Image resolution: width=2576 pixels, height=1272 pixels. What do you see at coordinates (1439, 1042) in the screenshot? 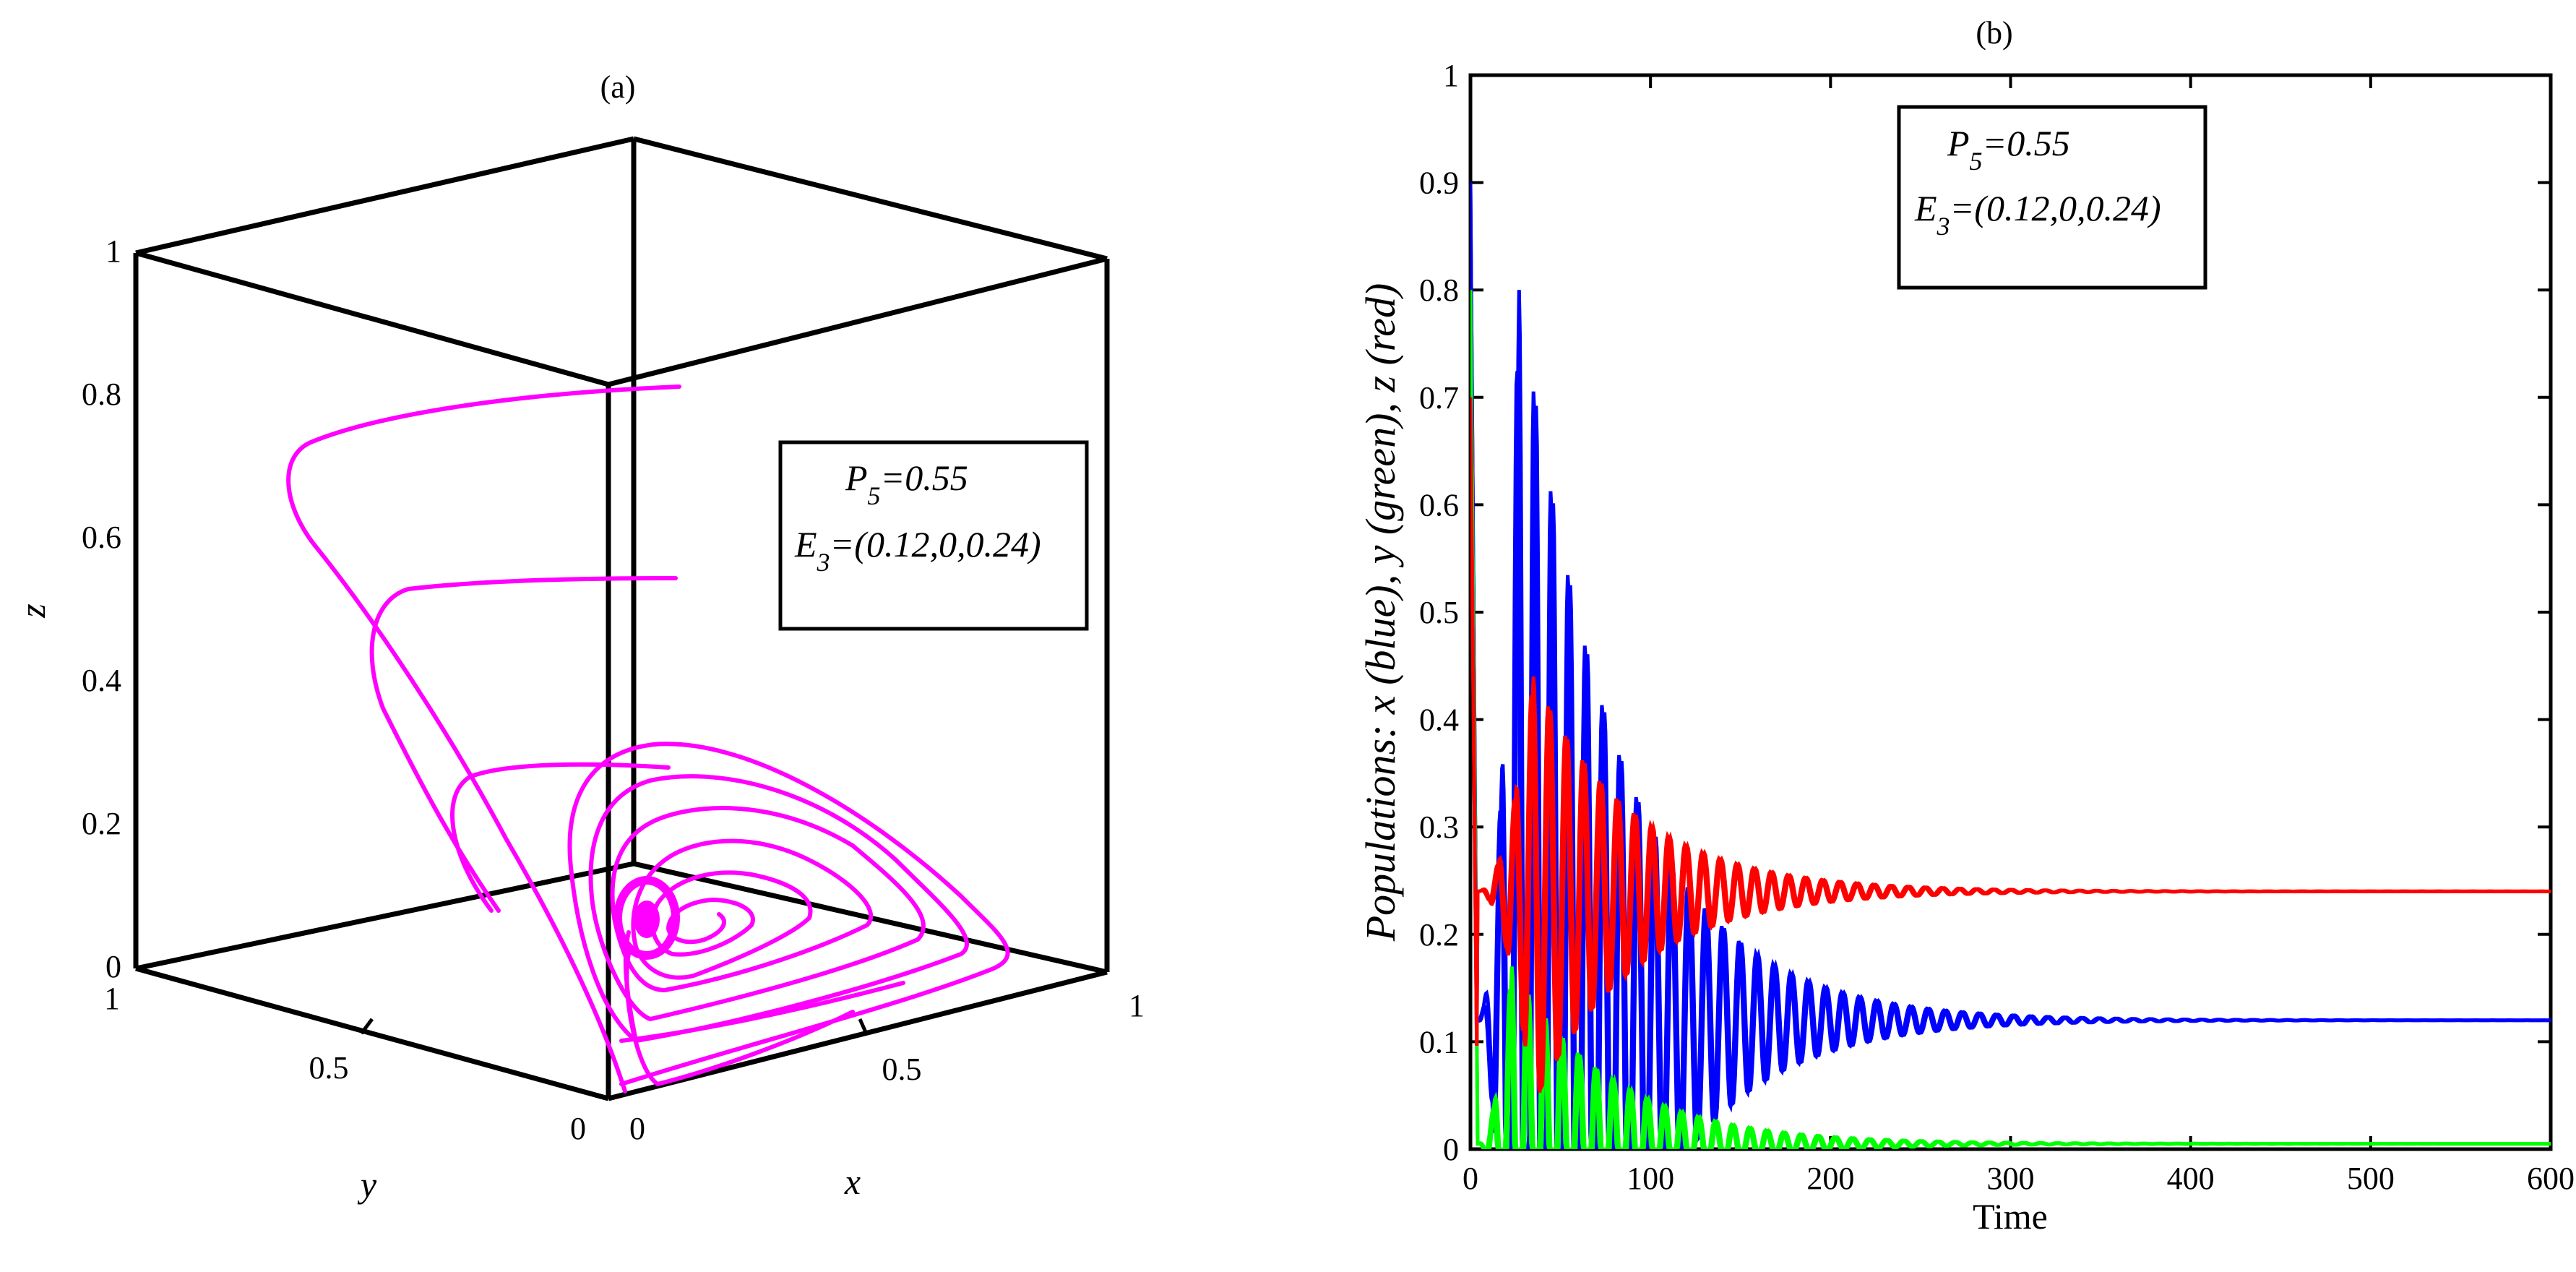
I see `y-tick-label: 0.1` at bounding box center [1439, 1042].